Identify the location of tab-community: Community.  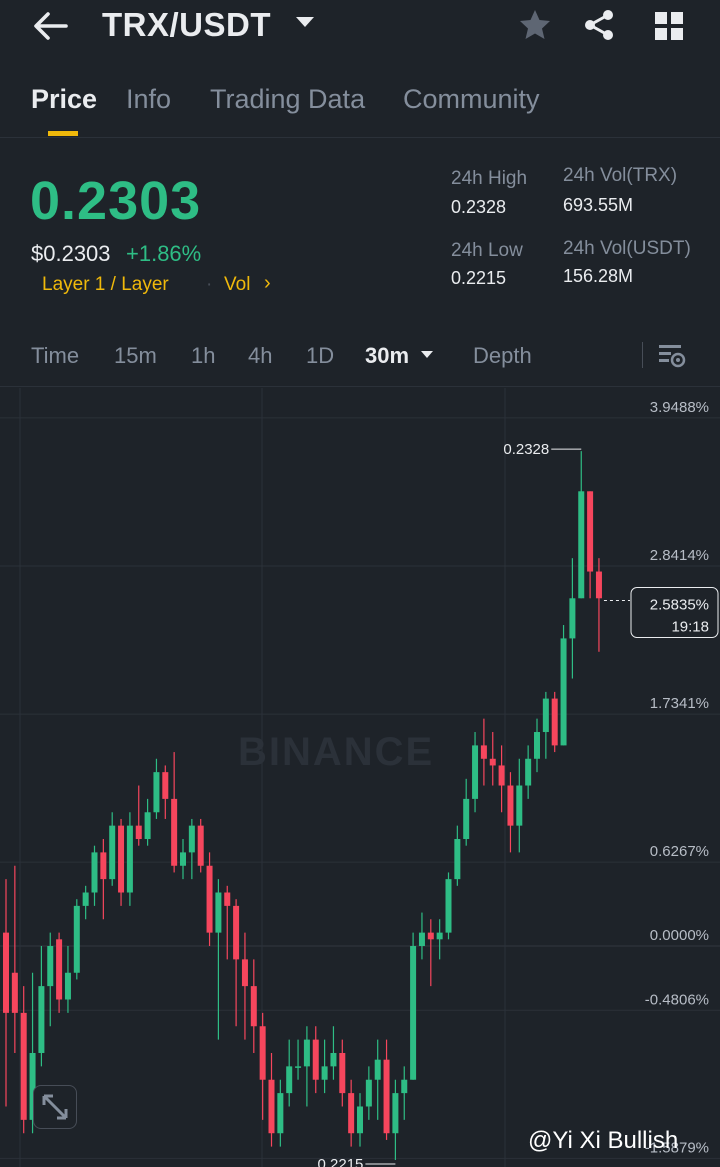
(471, 99).